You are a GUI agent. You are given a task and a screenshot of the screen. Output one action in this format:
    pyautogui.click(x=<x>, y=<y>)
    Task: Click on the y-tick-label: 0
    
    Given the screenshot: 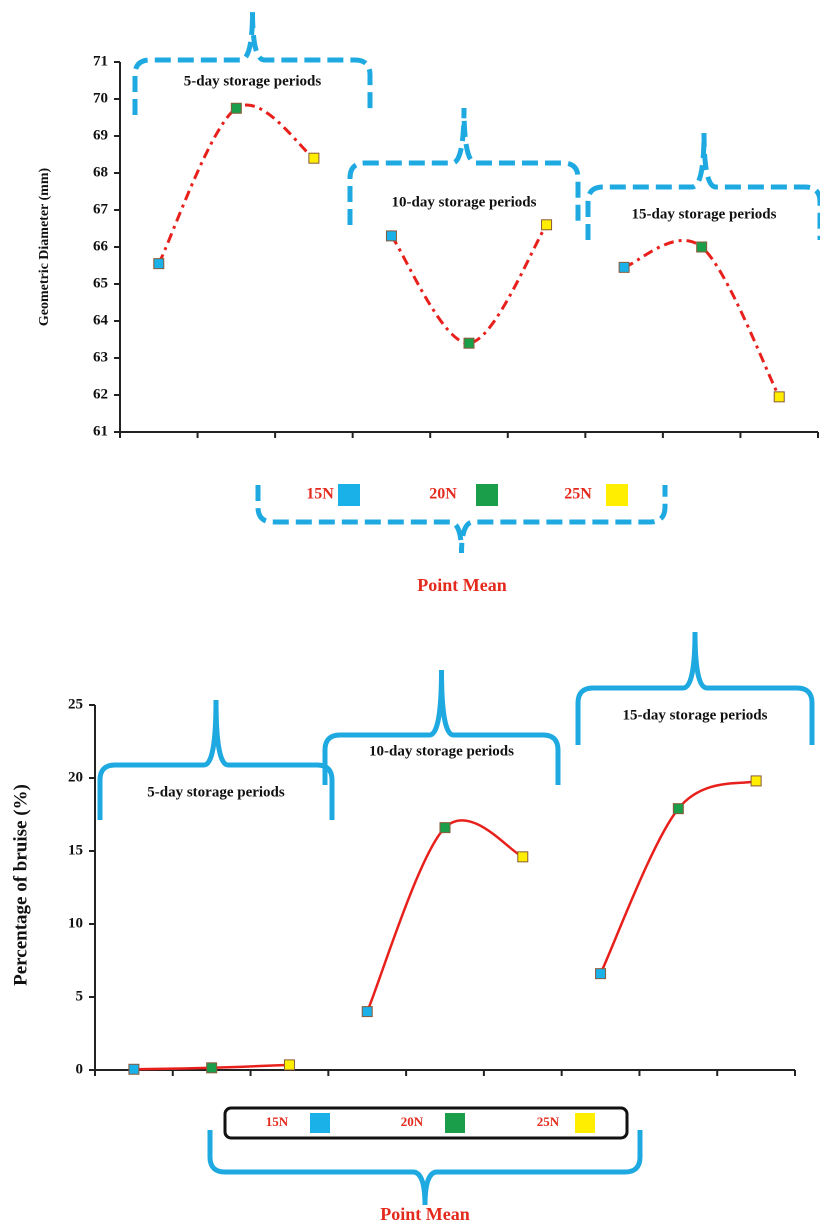 What is the action you would take?
    pyautogui.click(x=80, y=1069)
    